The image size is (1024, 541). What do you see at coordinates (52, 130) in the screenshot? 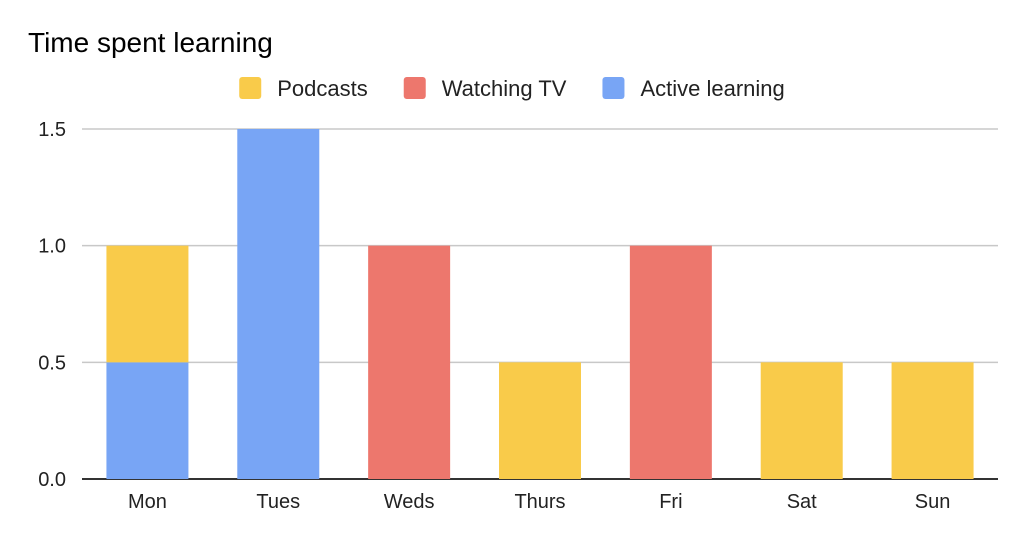
I see `y-tick-label: 1.5` at bounding box center [52, 130].